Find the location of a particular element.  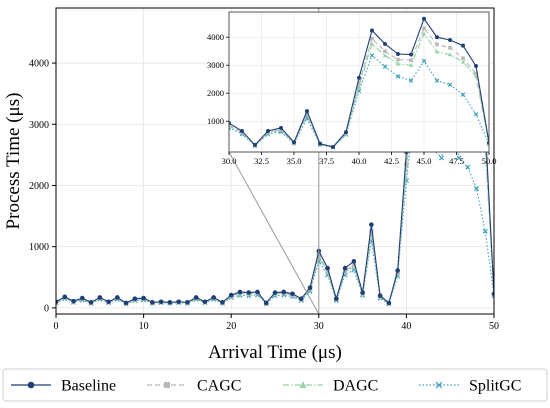

inset-x-tick-label: 42.5 is located at coordinates (391, 161).